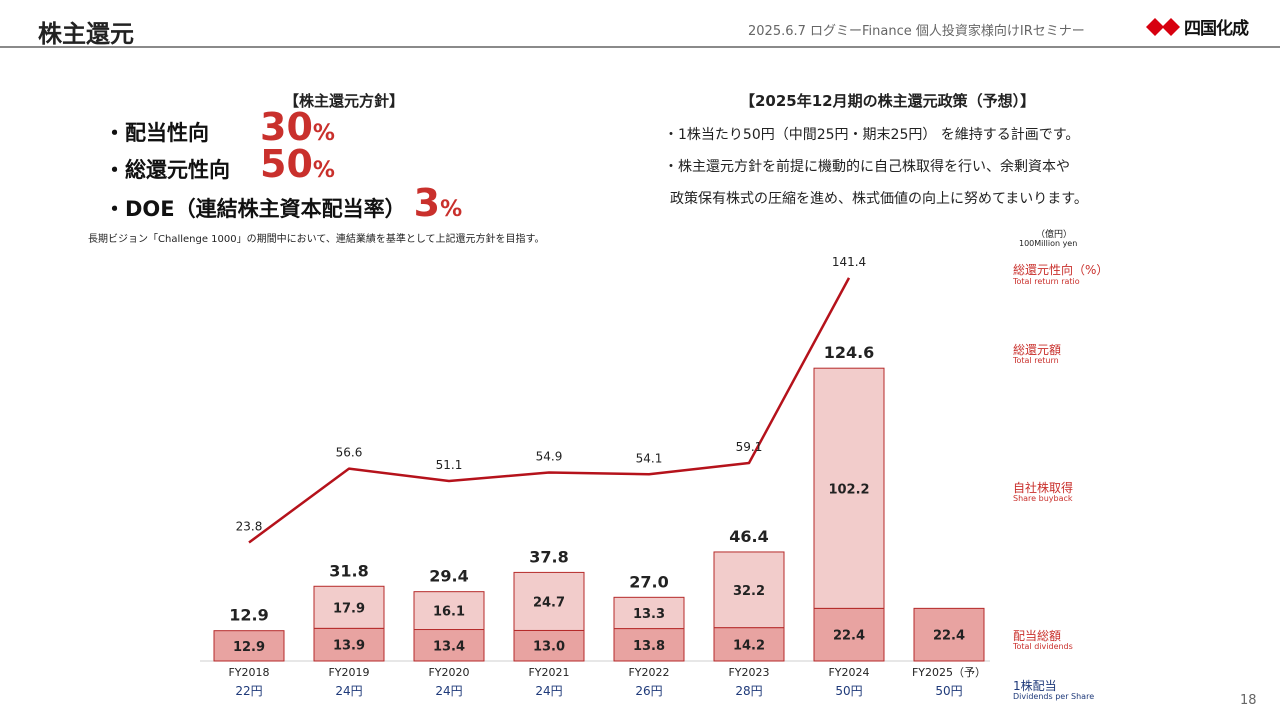 The image size is (1280, 720). Describe the element at coordinates (749, 447) in the screenshot. I see `ratio-point-label: 59.1` at that location.